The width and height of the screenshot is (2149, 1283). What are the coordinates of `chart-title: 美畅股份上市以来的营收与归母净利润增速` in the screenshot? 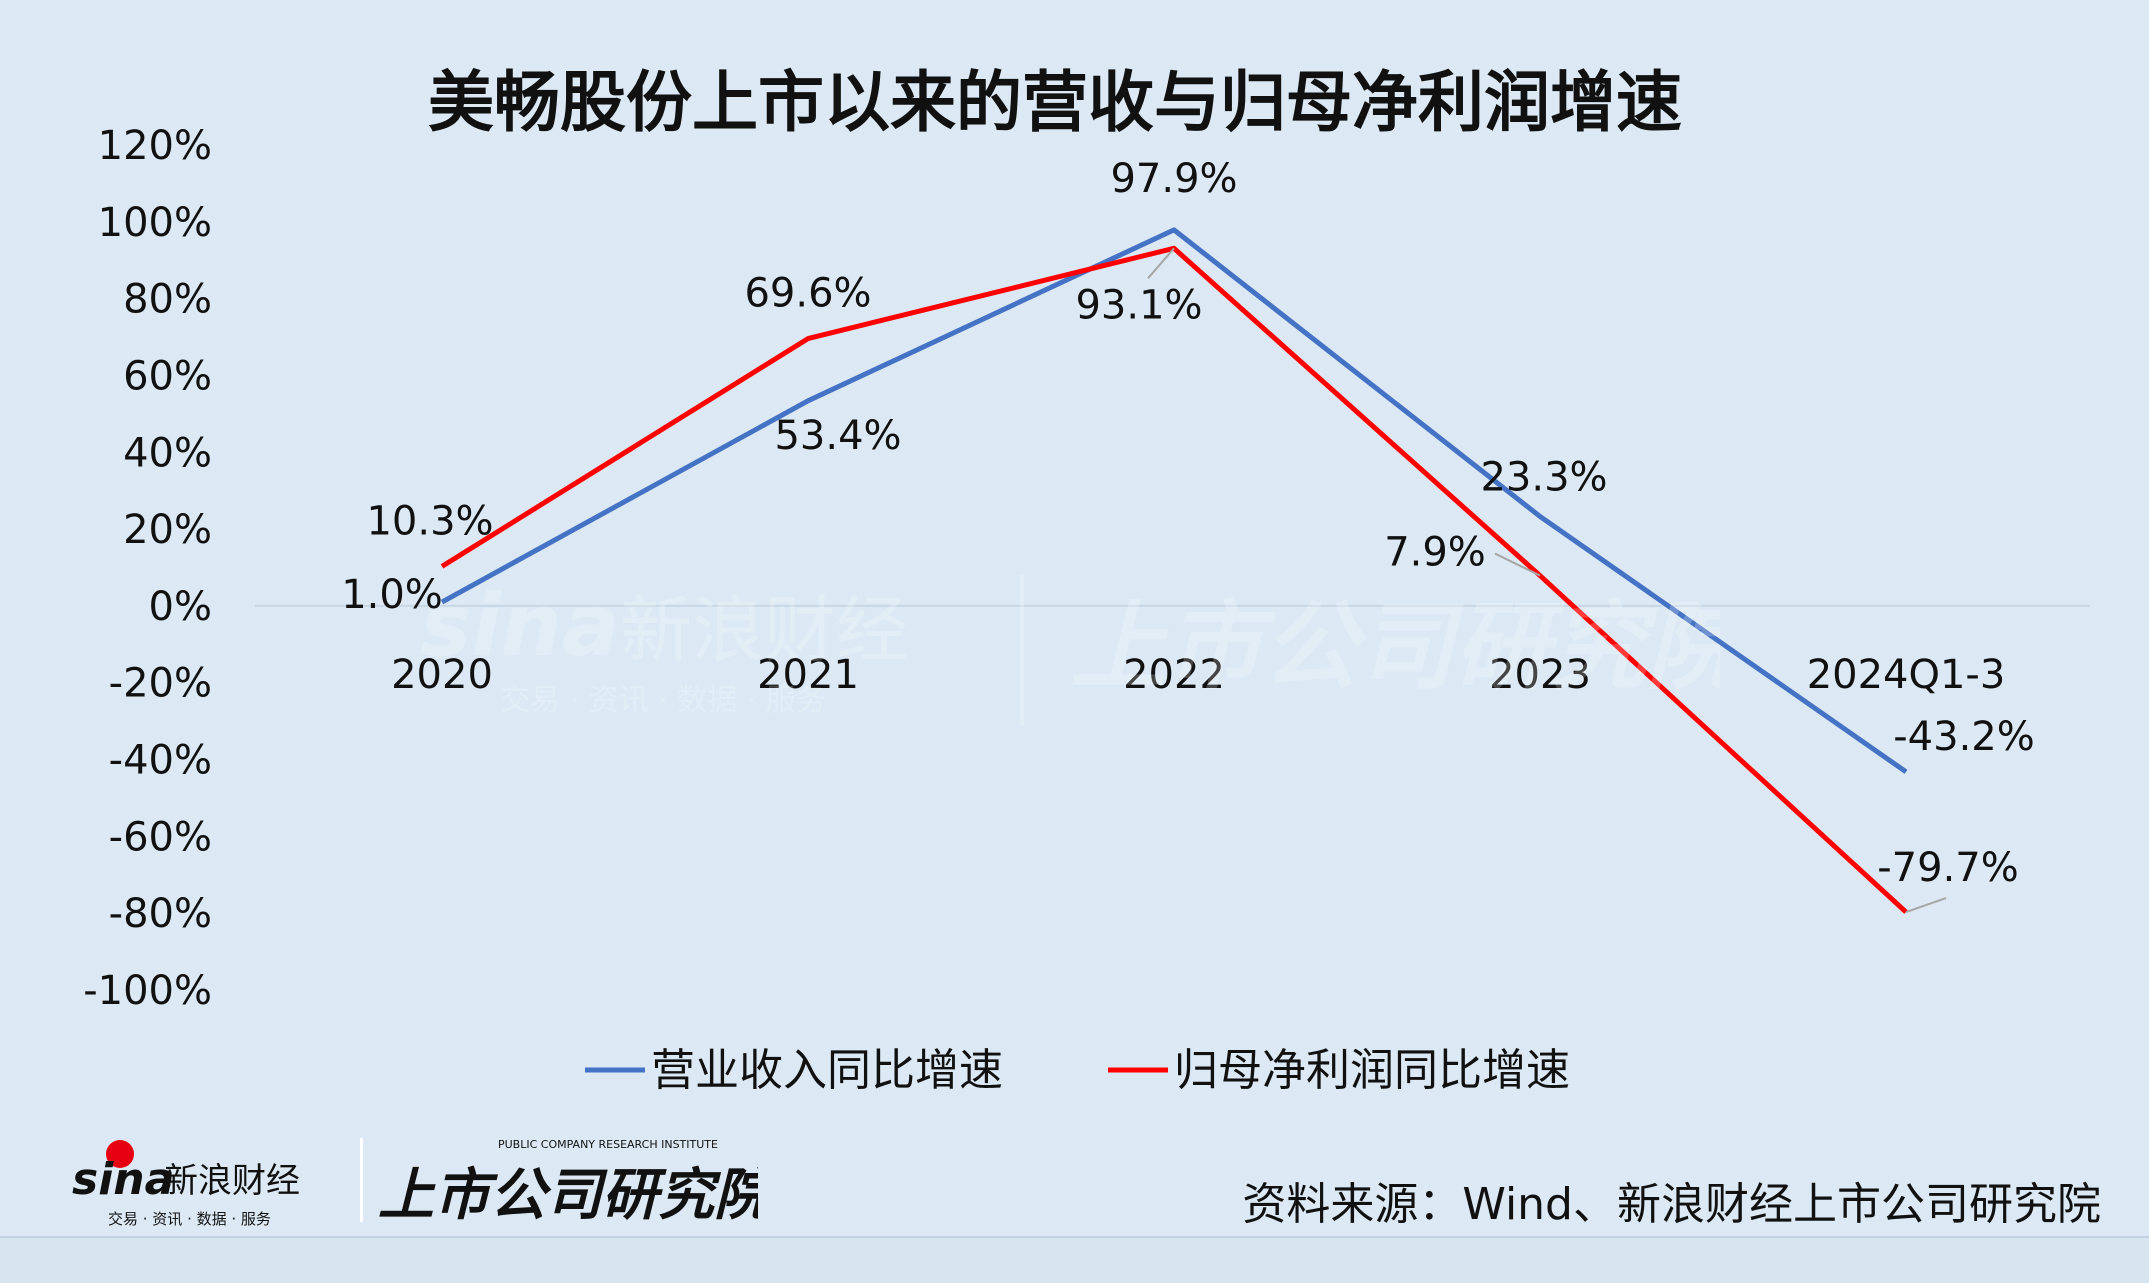 It's located at (1055, 102).